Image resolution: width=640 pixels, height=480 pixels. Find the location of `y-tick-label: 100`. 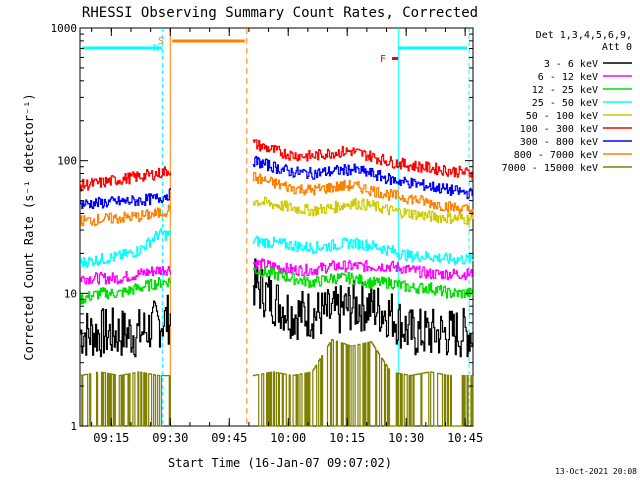

y-tick-label: 100 is located at coordinates (67, 161).